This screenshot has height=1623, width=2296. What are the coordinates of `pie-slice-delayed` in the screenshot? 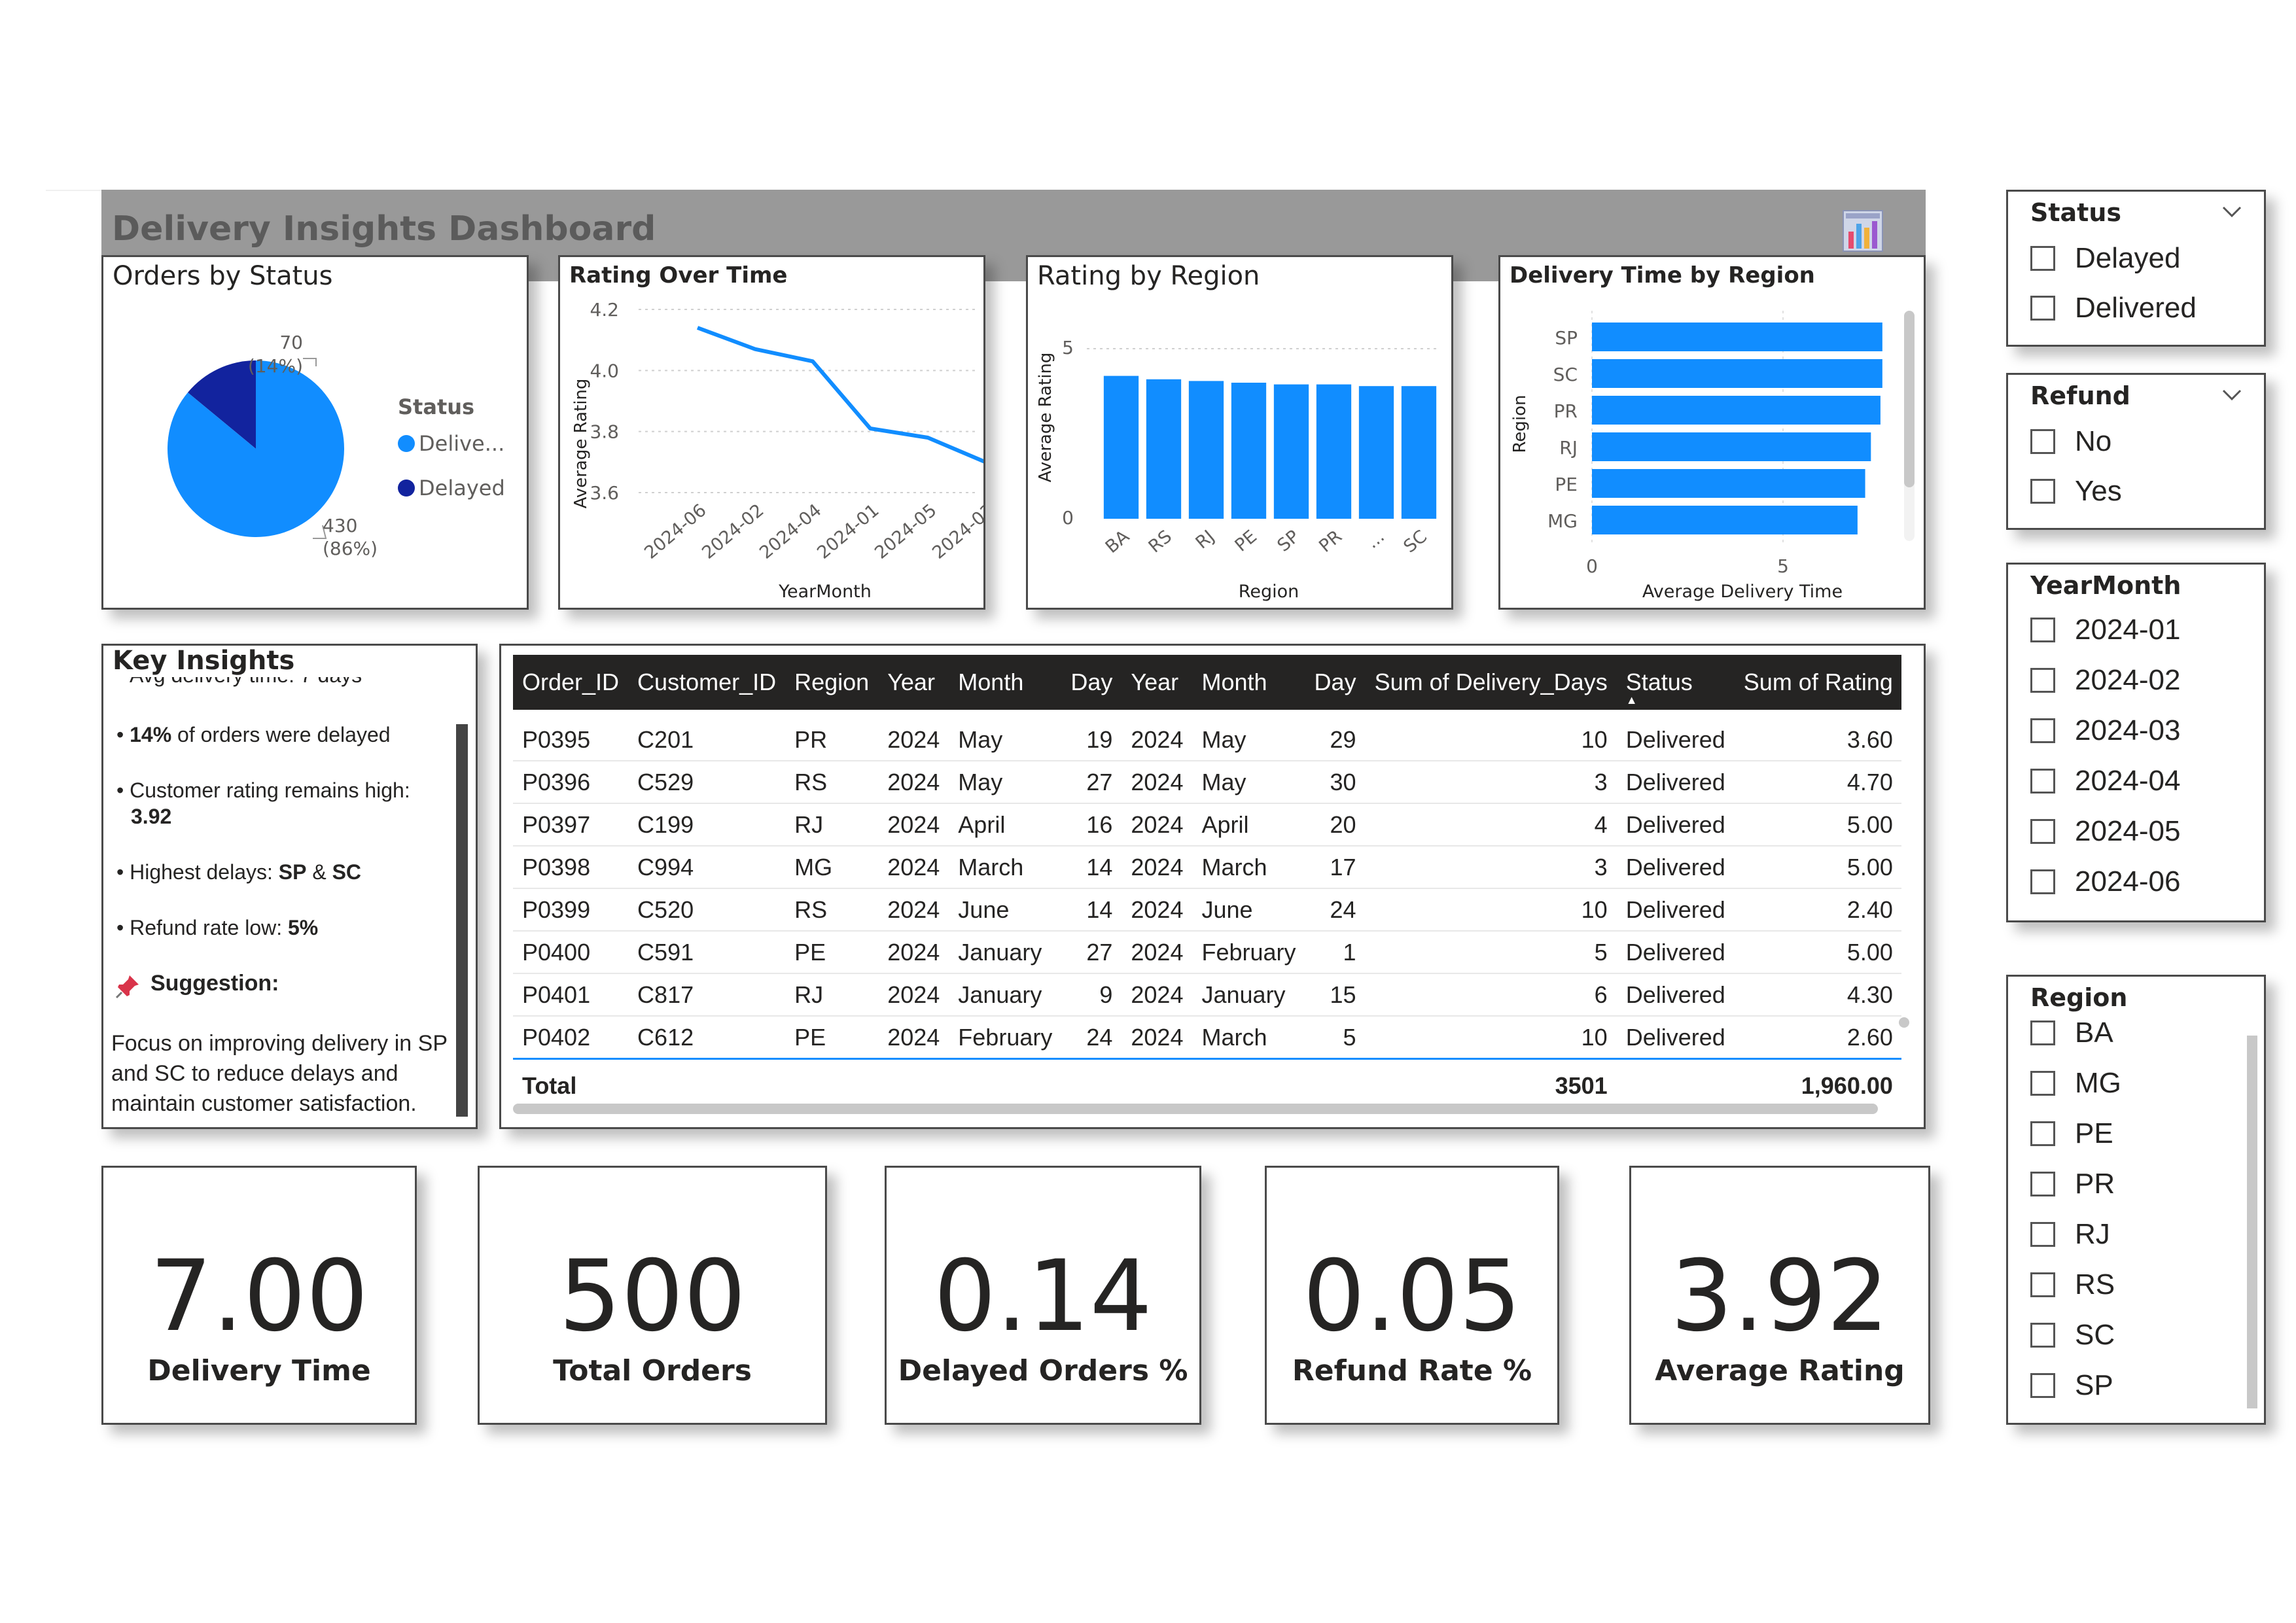 It's located at (221, 405).